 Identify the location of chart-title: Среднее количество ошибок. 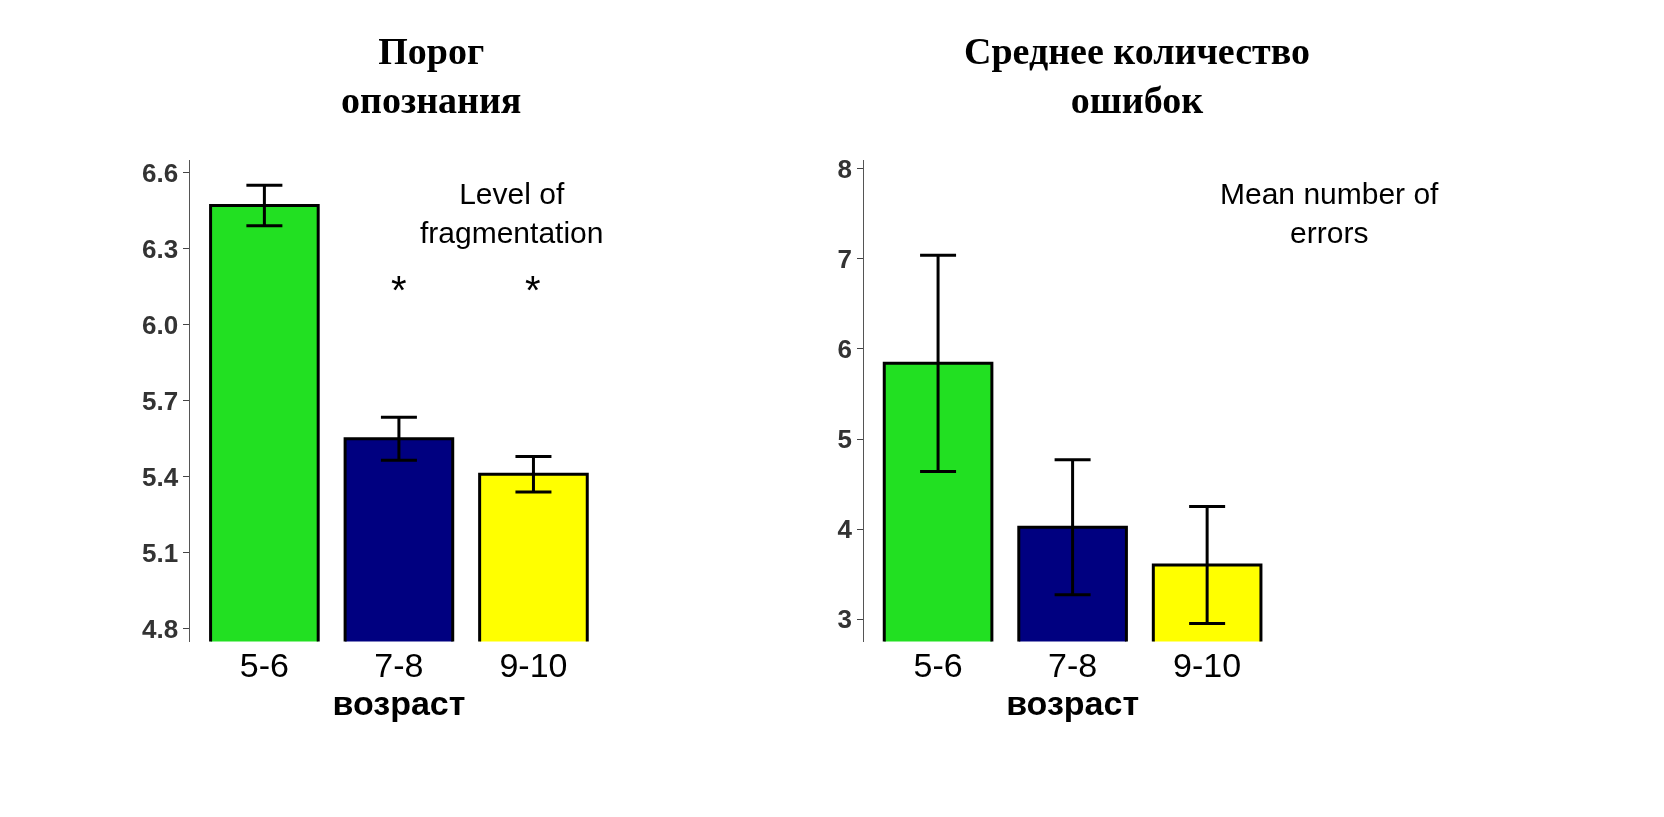
(1137, 76).